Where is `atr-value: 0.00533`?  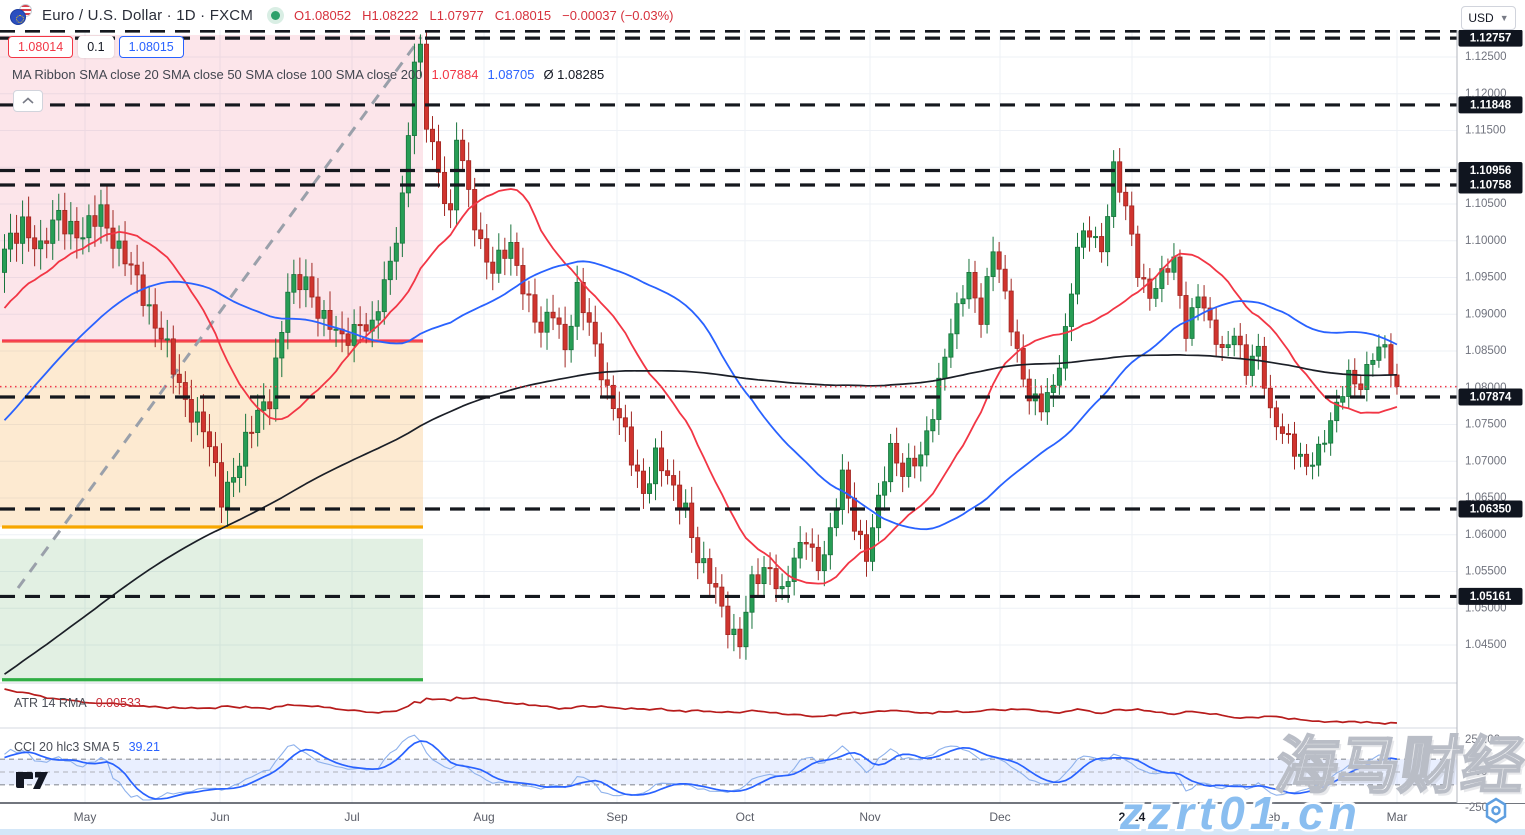 atr-value: 0.00533 is located at coordinates (118, 703).